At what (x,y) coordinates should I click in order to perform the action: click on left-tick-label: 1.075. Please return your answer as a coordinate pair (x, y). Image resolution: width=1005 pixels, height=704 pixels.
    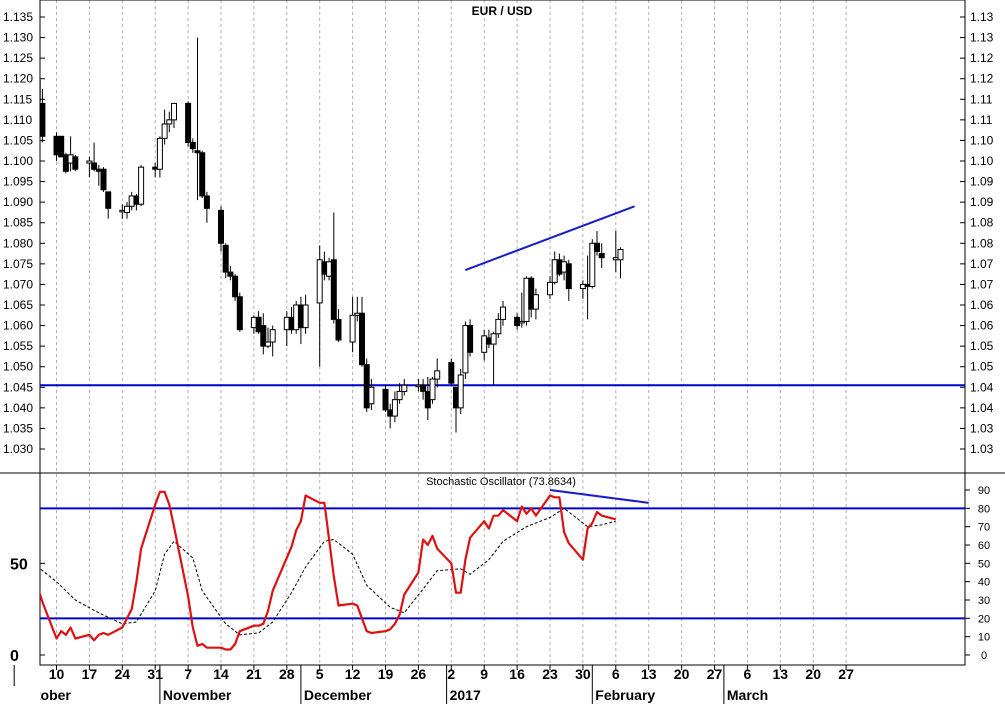
    Looking at the image, I should click on (18, 264).